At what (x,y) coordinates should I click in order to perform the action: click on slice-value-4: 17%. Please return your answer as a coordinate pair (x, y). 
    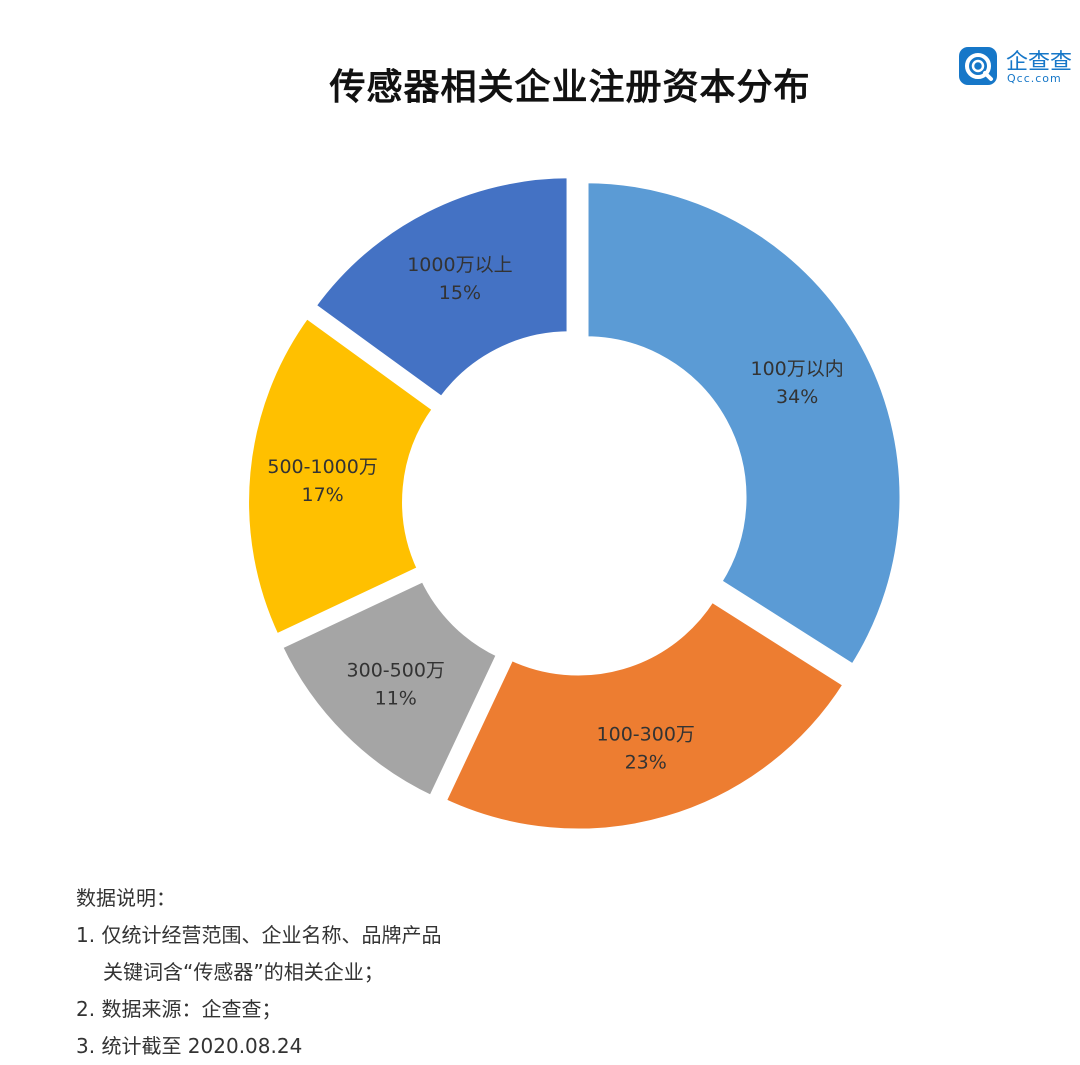
    Looking at the image, I should click on (323, 495).